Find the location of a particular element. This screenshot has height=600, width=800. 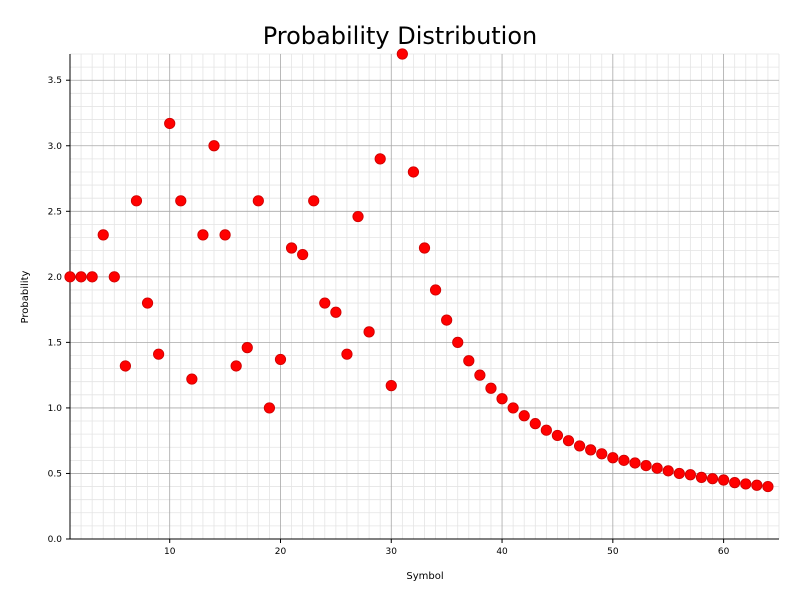

y-tick-label: 1.0 is located at coordinates (55, 409).